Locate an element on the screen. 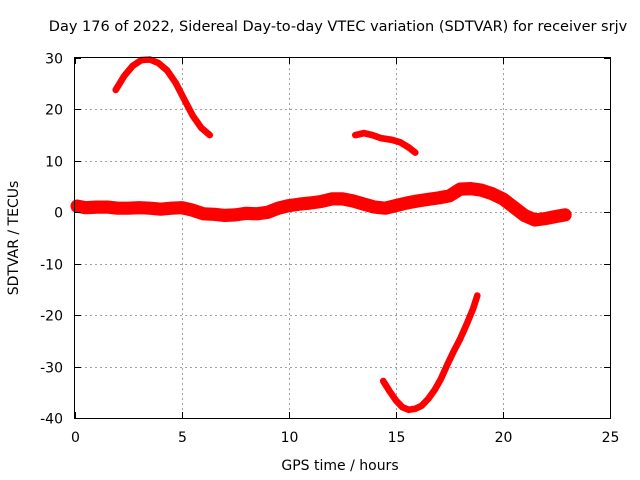 The width and height of the screenshot is (640, 480). series-arc-A is located at coordinates (163, 97).